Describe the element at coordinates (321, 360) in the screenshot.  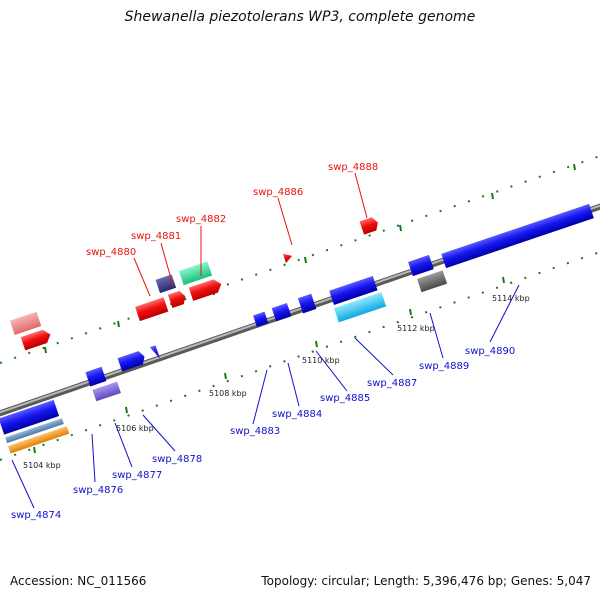
I see `kbp-label: 5110 kbp` at that location.